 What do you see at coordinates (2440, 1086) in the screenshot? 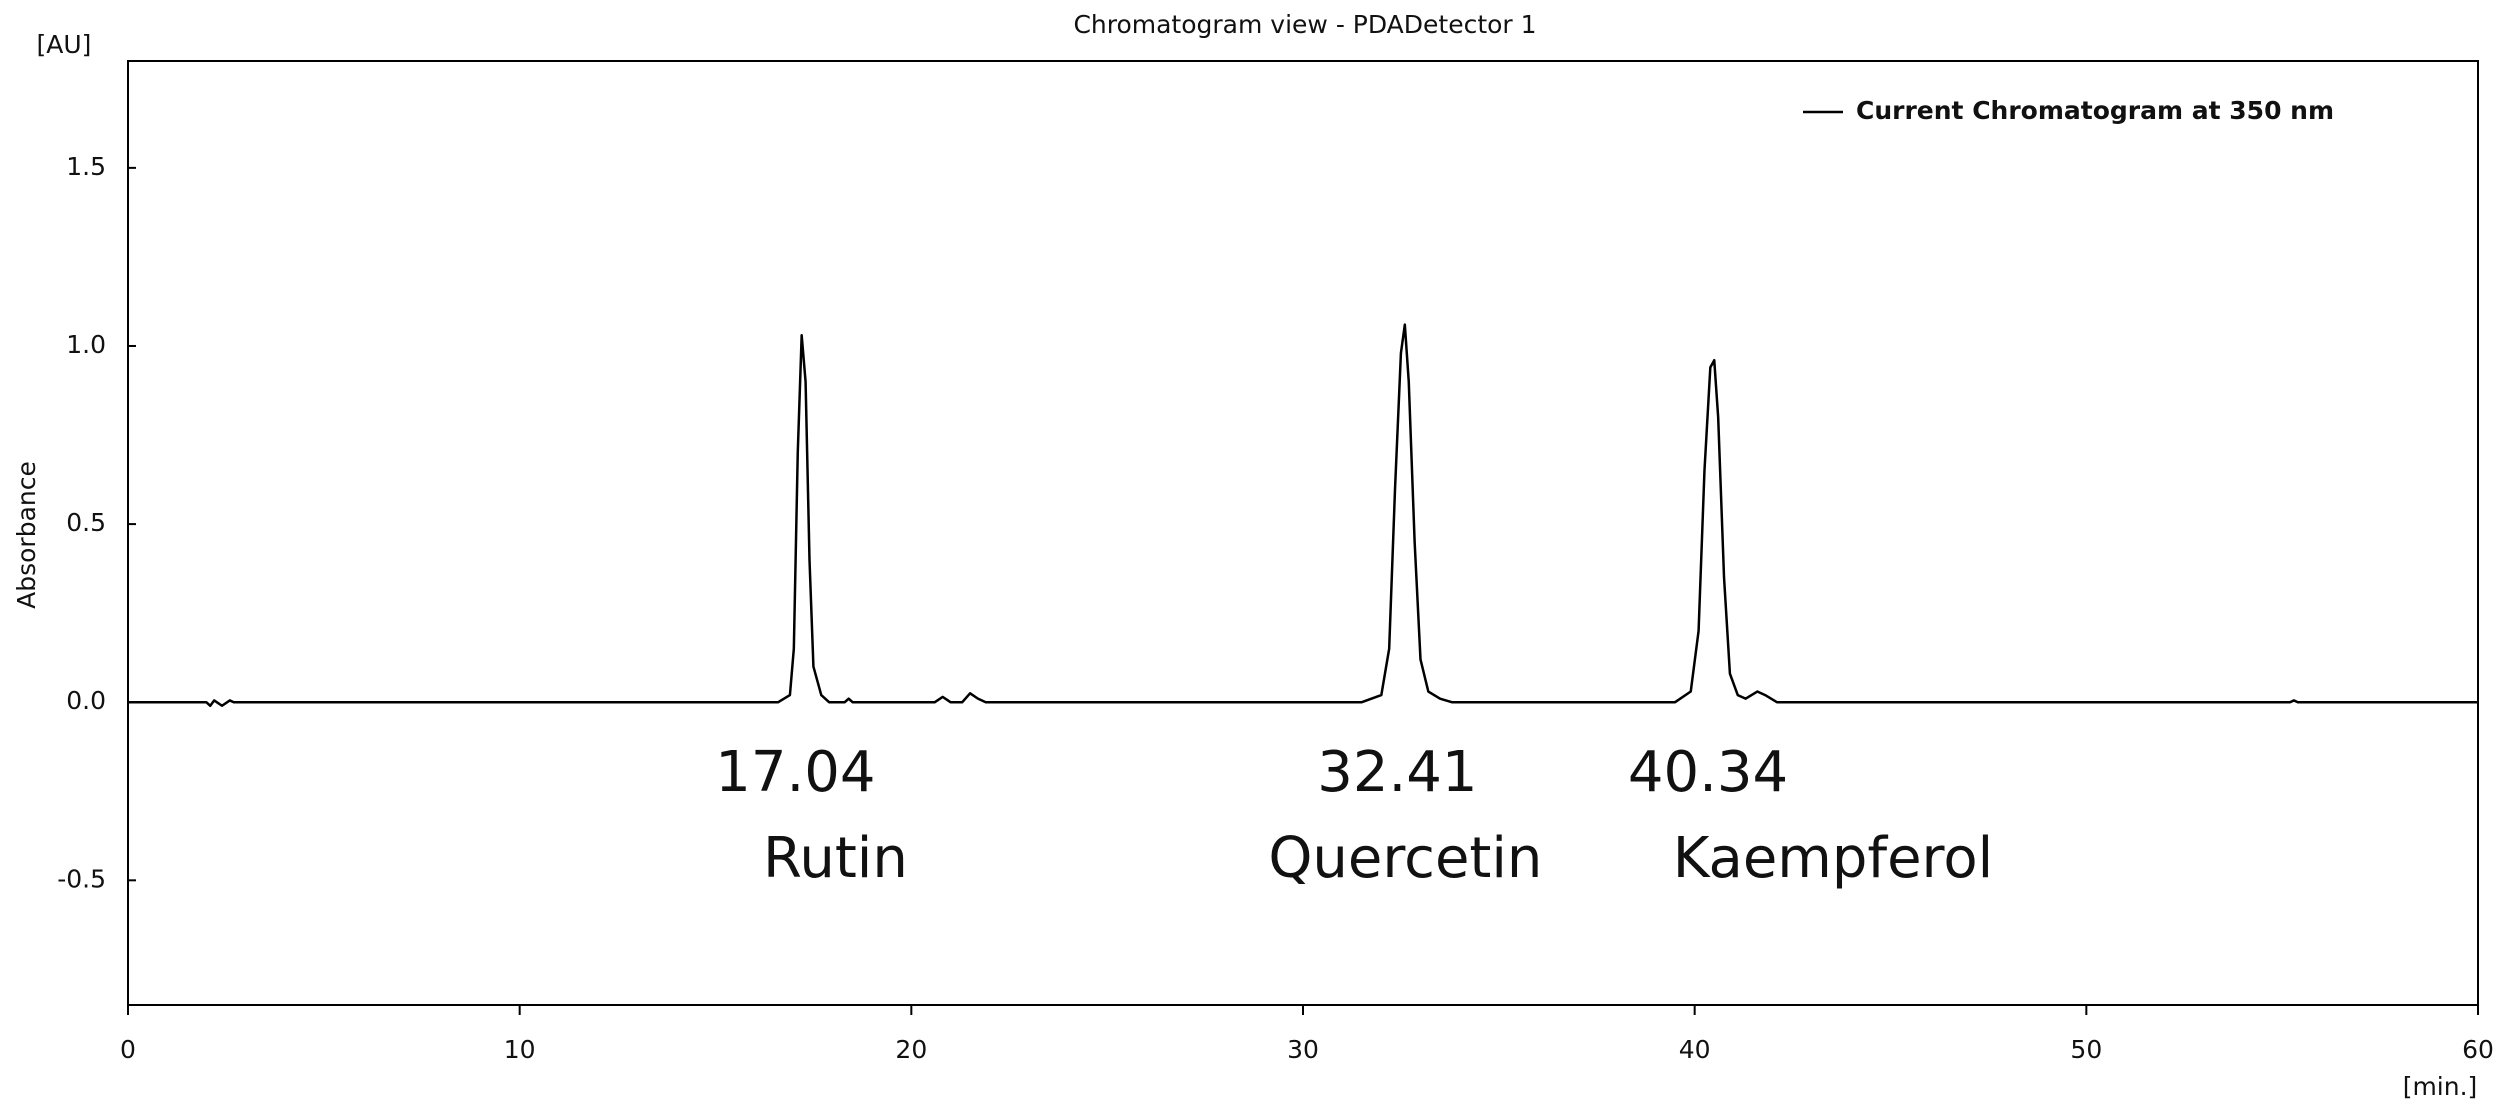
I see `x-unit: [min.]` at bounding box center [2440, 1086].